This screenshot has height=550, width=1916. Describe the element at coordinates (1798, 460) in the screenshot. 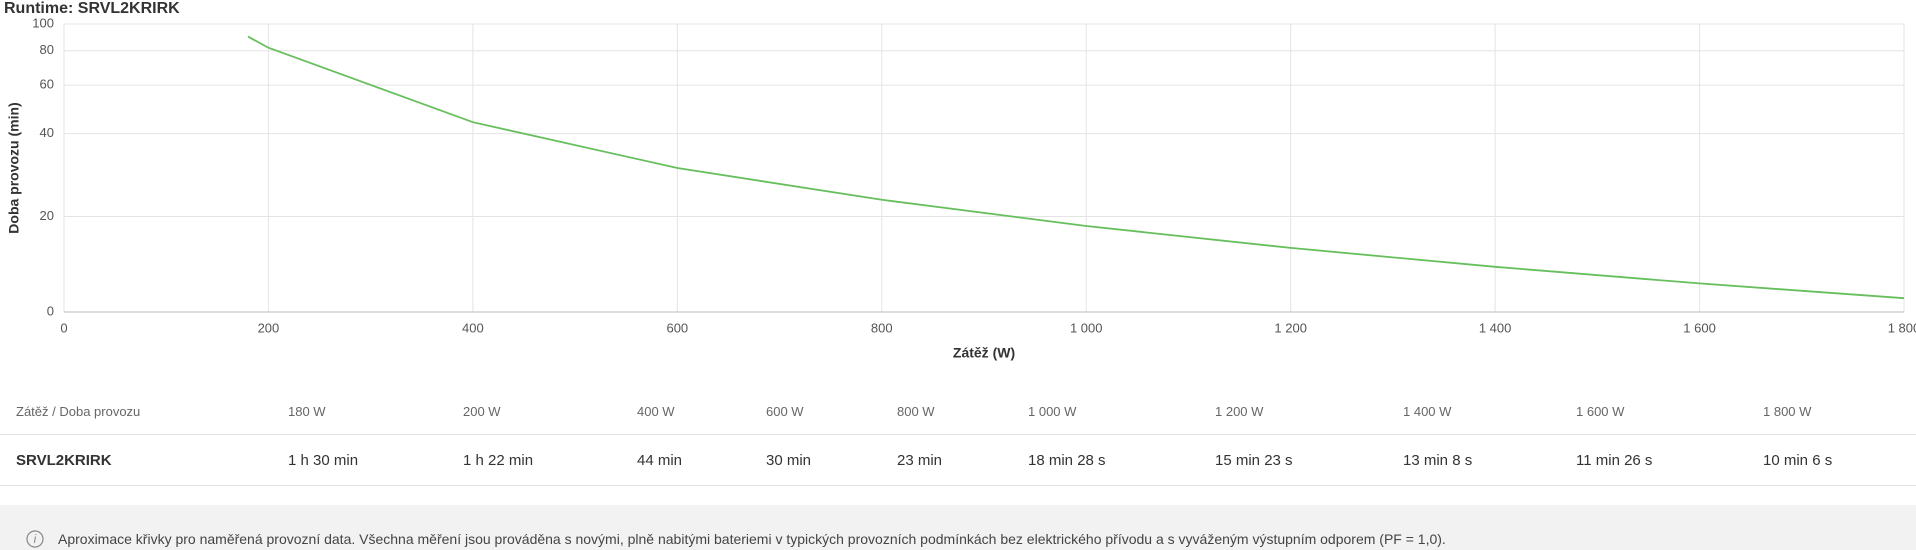

I see `table-cell: 10 min 6 s` at that location.